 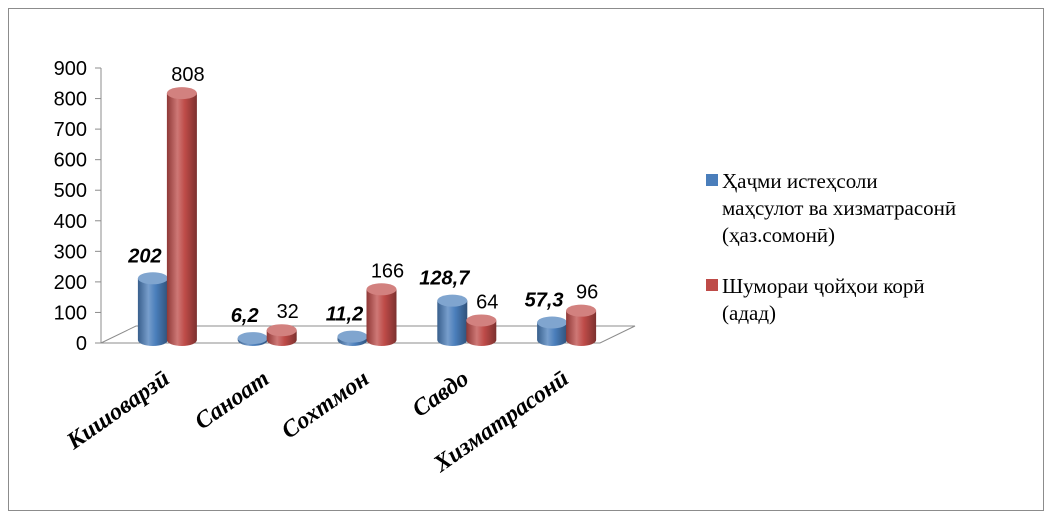 What do you see at coordinates (70, 222) in the screenshot?
I see `y-tick-label: 400` at bounding box center [70, 222].